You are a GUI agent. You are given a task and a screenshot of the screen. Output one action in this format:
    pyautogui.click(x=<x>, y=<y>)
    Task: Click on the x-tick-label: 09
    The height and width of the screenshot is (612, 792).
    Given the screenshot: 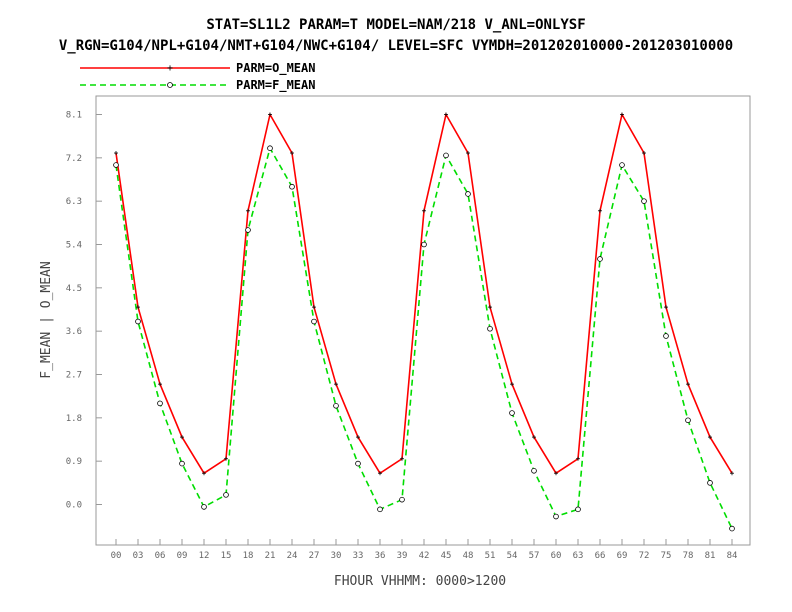 What is the action you would take?
    pyautogui.click(x=182, y=556)
    